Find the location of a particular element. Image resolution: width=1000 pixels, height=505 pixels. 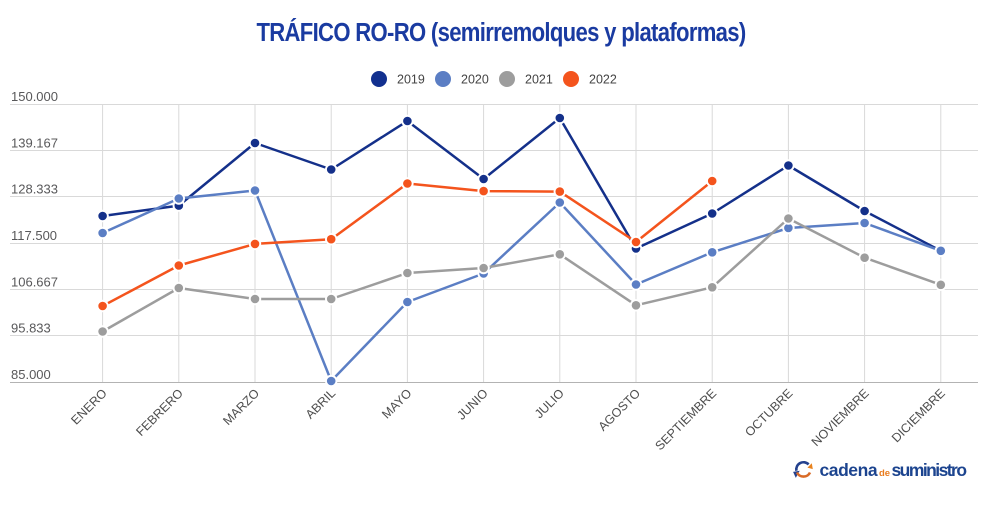

svg-text: 128.333 is located at coordinates (34, 189).